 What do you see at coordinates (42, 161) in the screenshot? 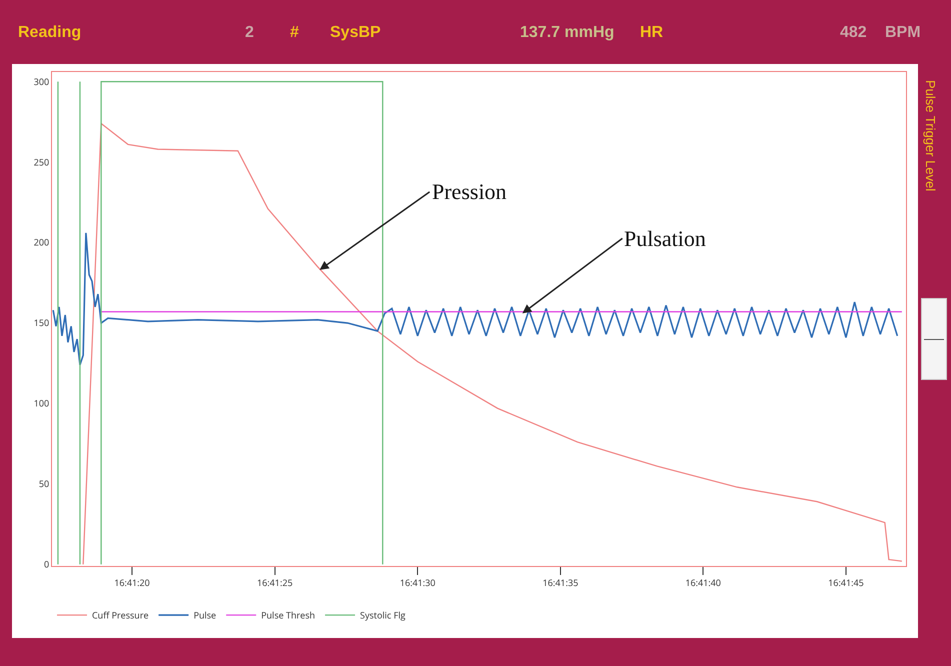
I see `y-tick-label: 250` at bounding box center [42, 161].